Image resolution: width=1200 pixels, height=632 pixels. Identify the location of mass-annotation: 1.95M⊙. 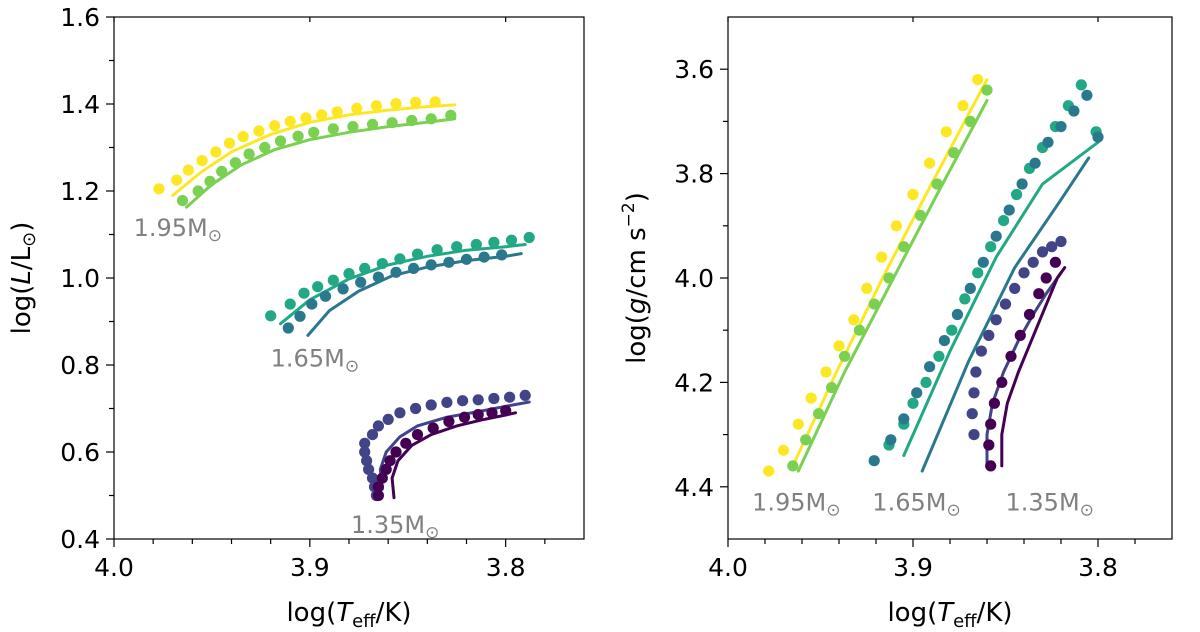
(796, 504).